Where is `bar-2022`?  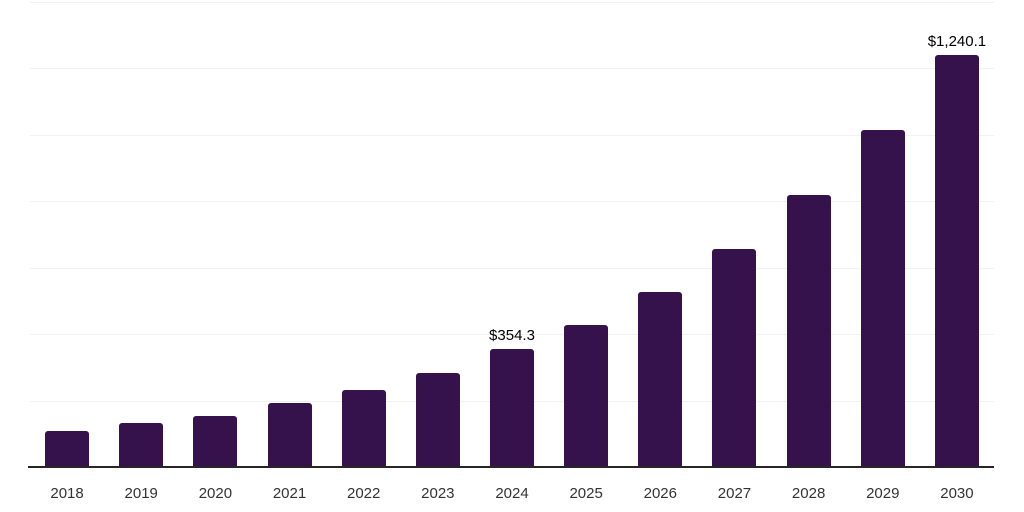 bar-2022 is located at coordinates (363, 428).